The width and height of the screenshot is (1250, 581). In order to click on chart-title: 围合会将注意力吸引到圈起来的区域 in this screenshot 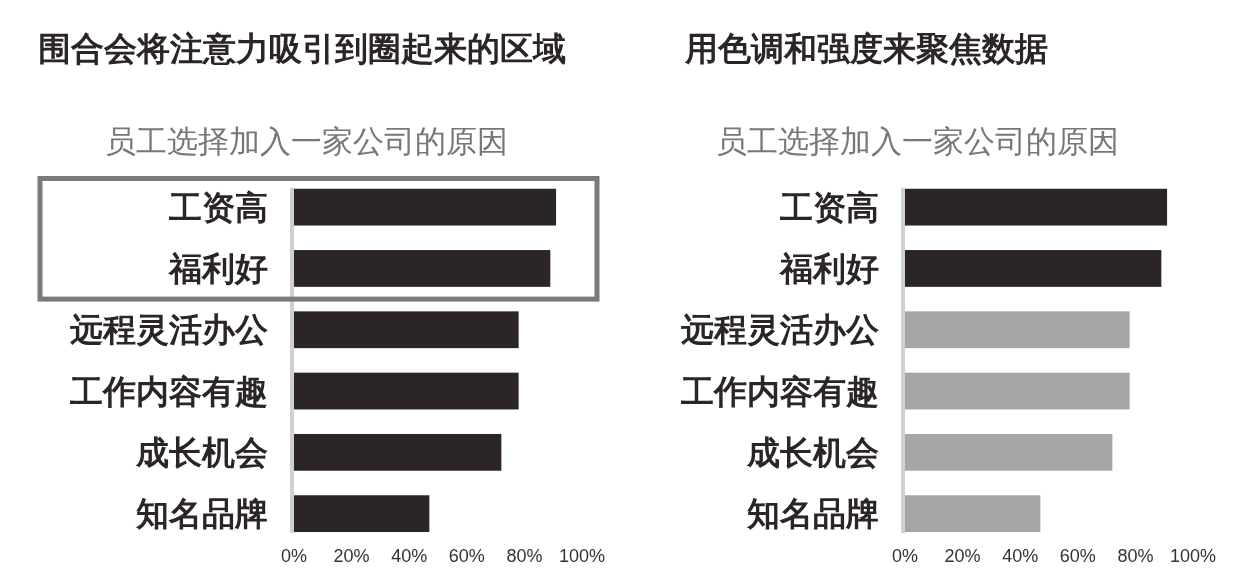, I will do `click(302, 48)`.